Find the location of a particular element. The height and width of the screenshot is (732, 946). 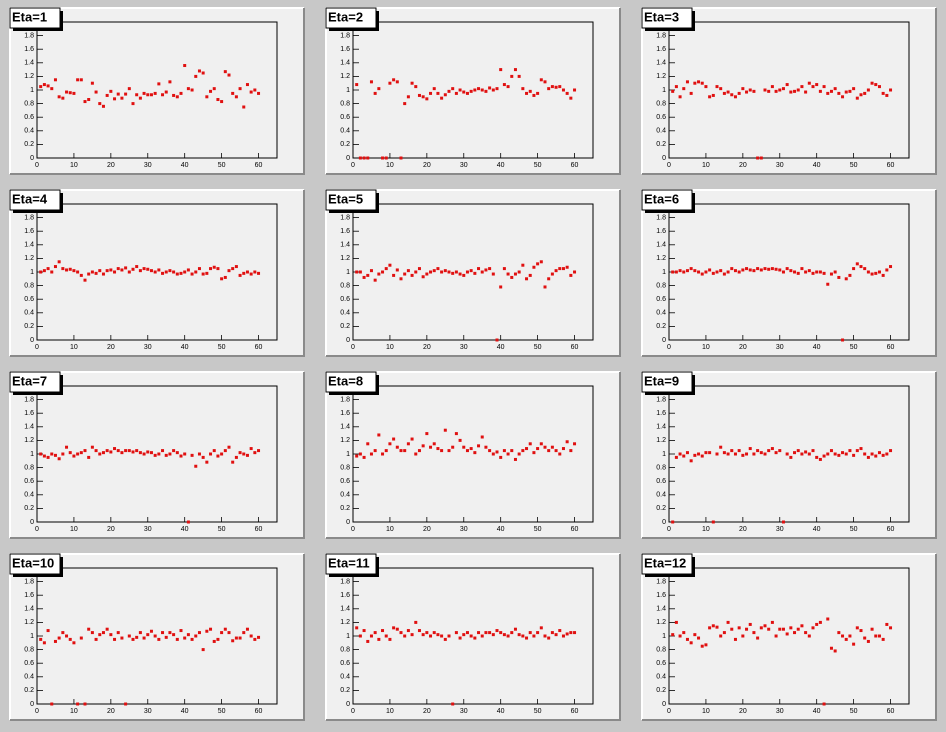

y-tick-label: 1.4 is located at coordinates (345, 63).